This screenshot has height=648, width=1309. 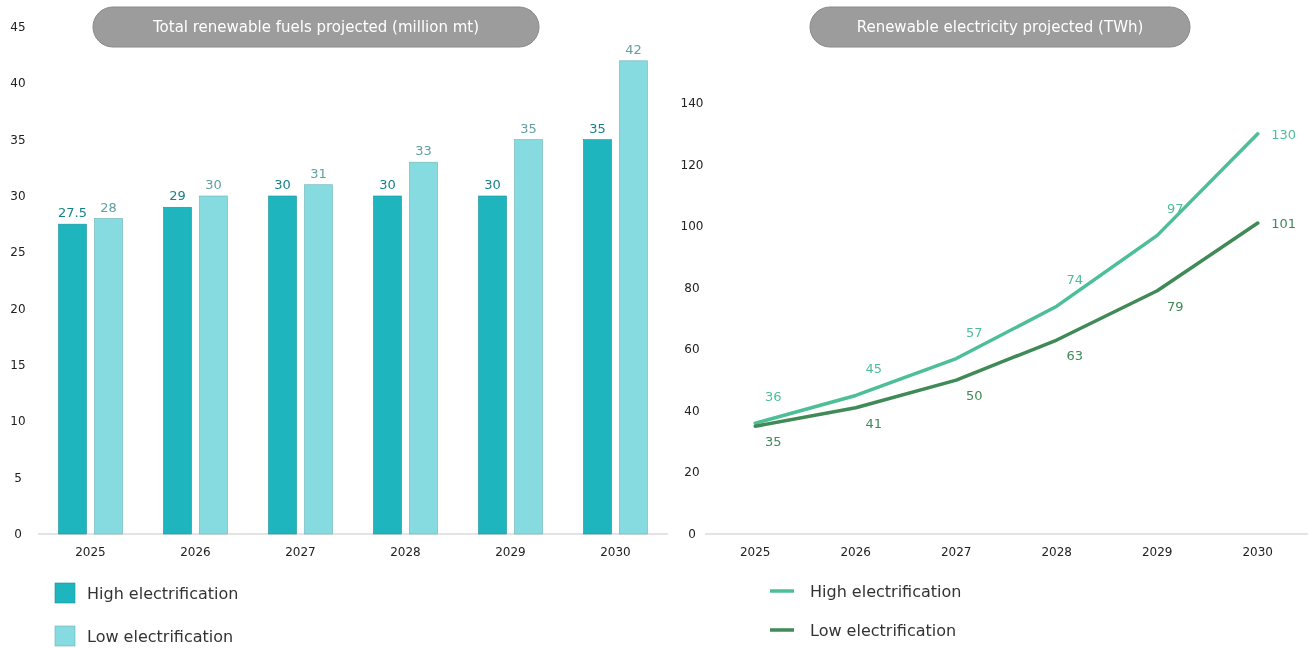 What do you see at coordinates (1284, 224) in the screenshot?
I see `data-label: 101` at bounding box center [1284, 224].